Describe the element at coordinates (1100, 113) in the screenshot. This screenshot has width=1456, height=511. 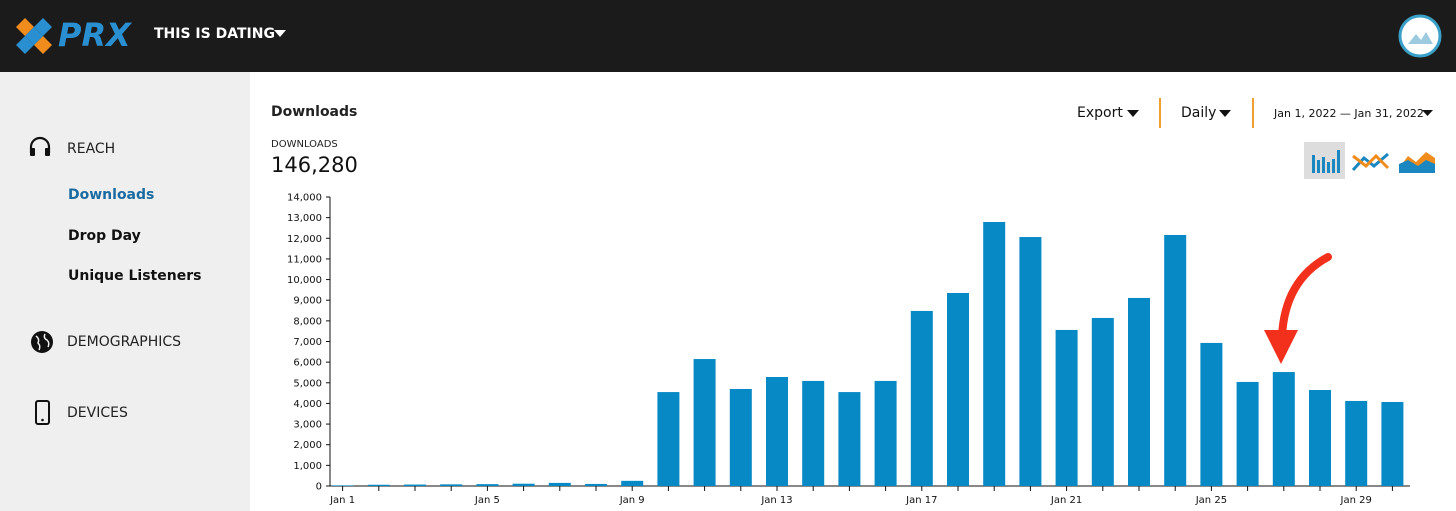
I see `export-menu: Export` at that location.